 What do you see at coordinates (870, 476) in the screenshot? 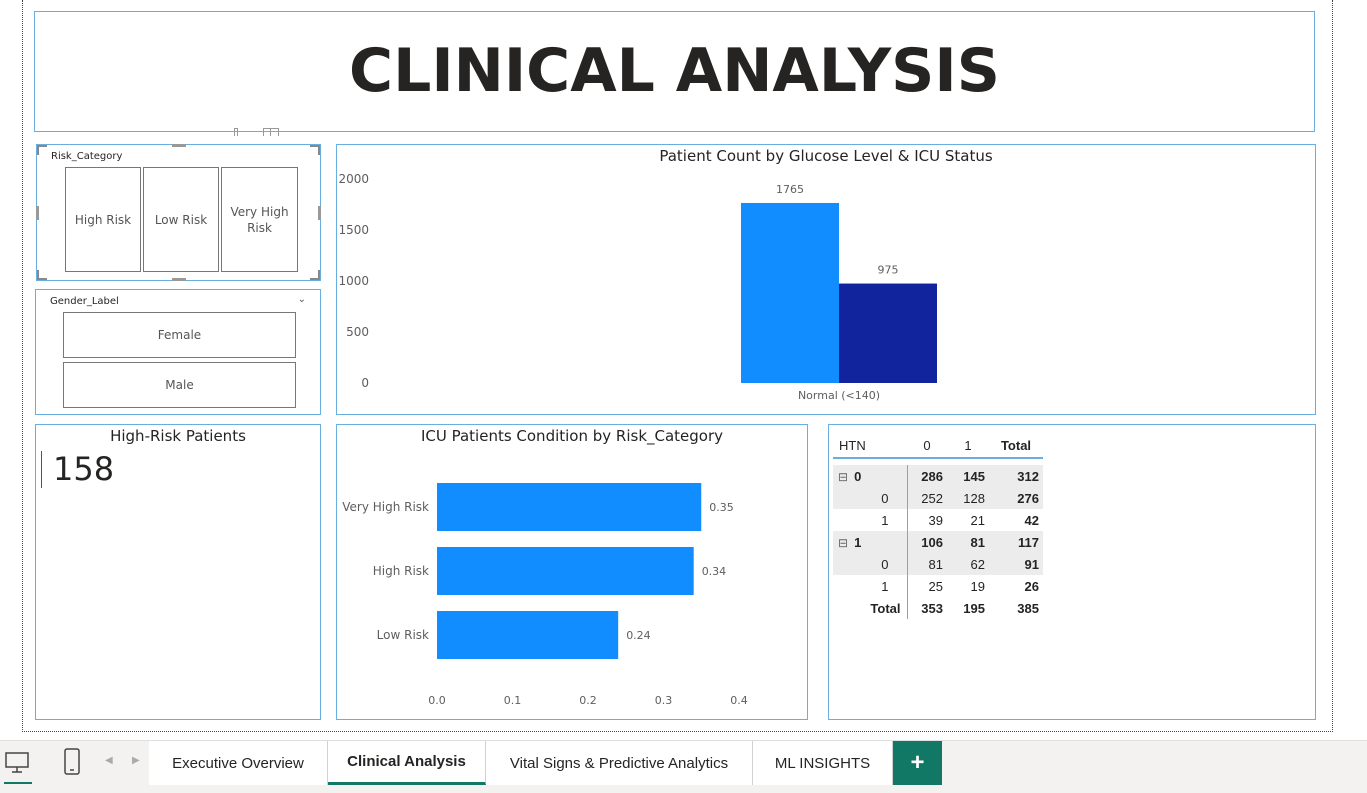
I see `row-header-cell: ⊟ 0` at bounding box center [870, 476].